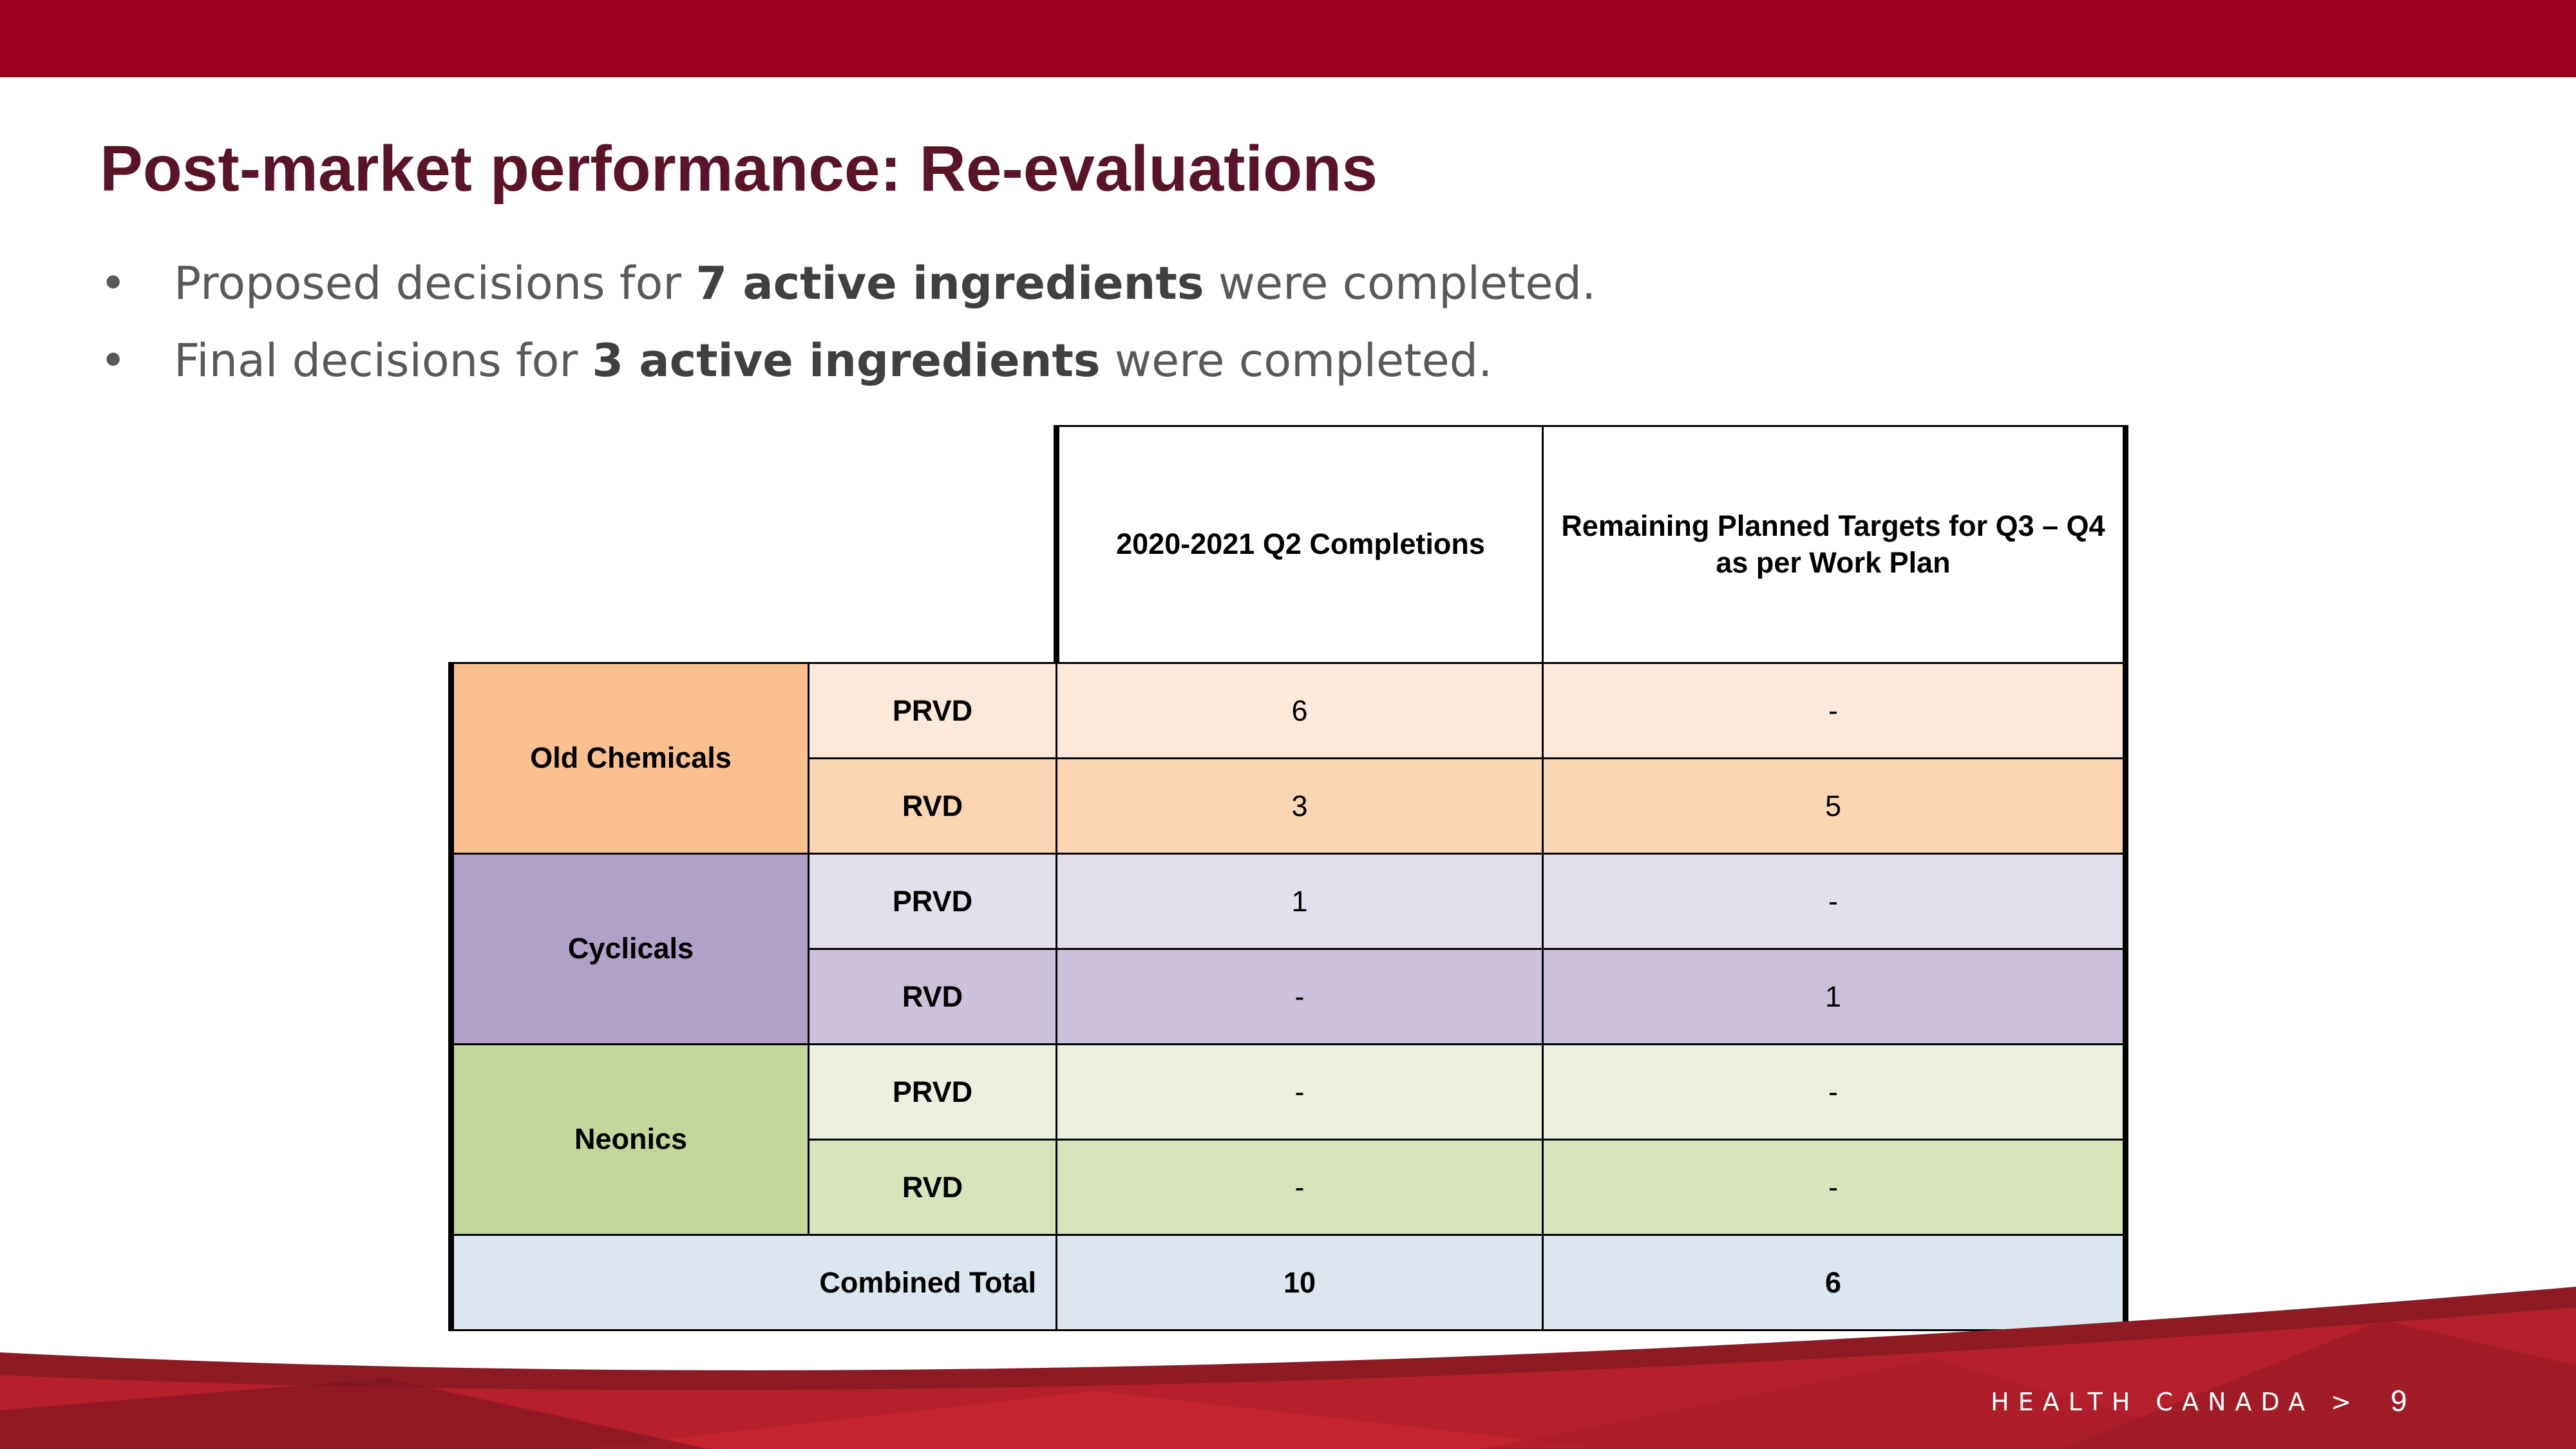  I want to click on table-row: RVD - -, so click(1289, 1188).